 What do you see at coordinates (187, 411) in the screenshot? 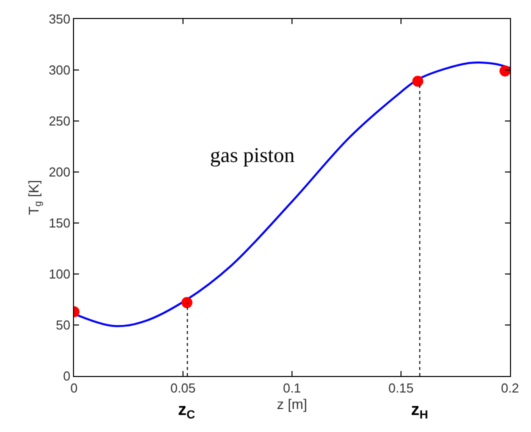
I see `ref-line-label: z$_{C}$` at bounding box center [187, 411].